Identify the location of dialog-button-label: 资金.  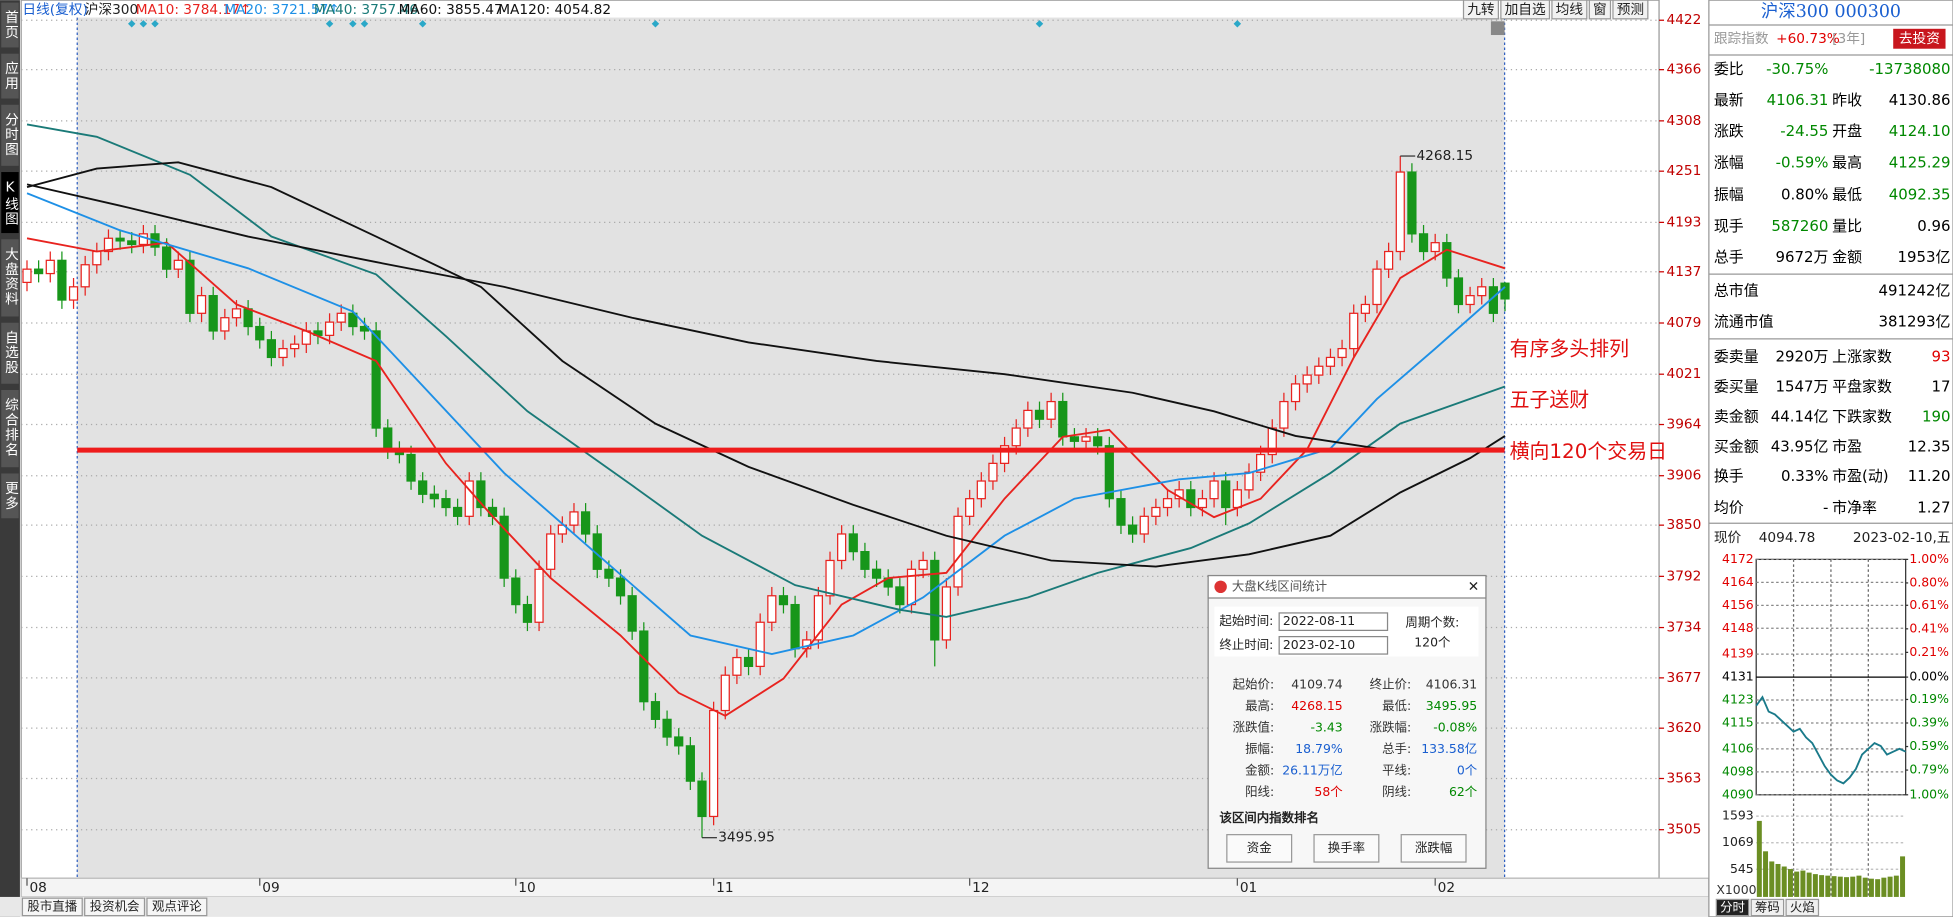
(1259, 847).